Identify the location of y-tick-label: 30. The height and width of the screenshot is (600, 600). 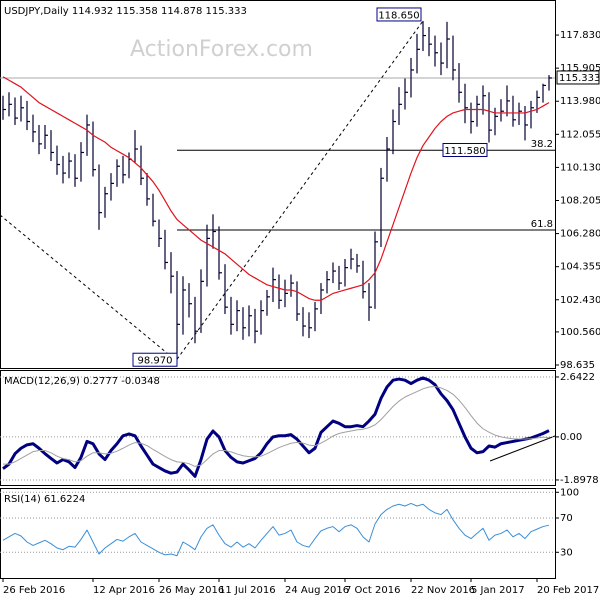
(566, 552).